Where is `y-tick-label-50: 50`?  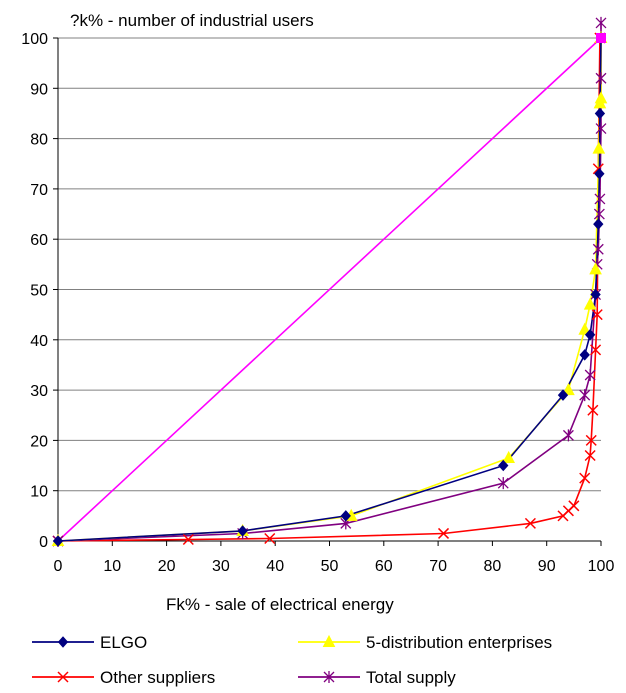 y-tick-label-50: 50 is located at coordinates (39, 291).